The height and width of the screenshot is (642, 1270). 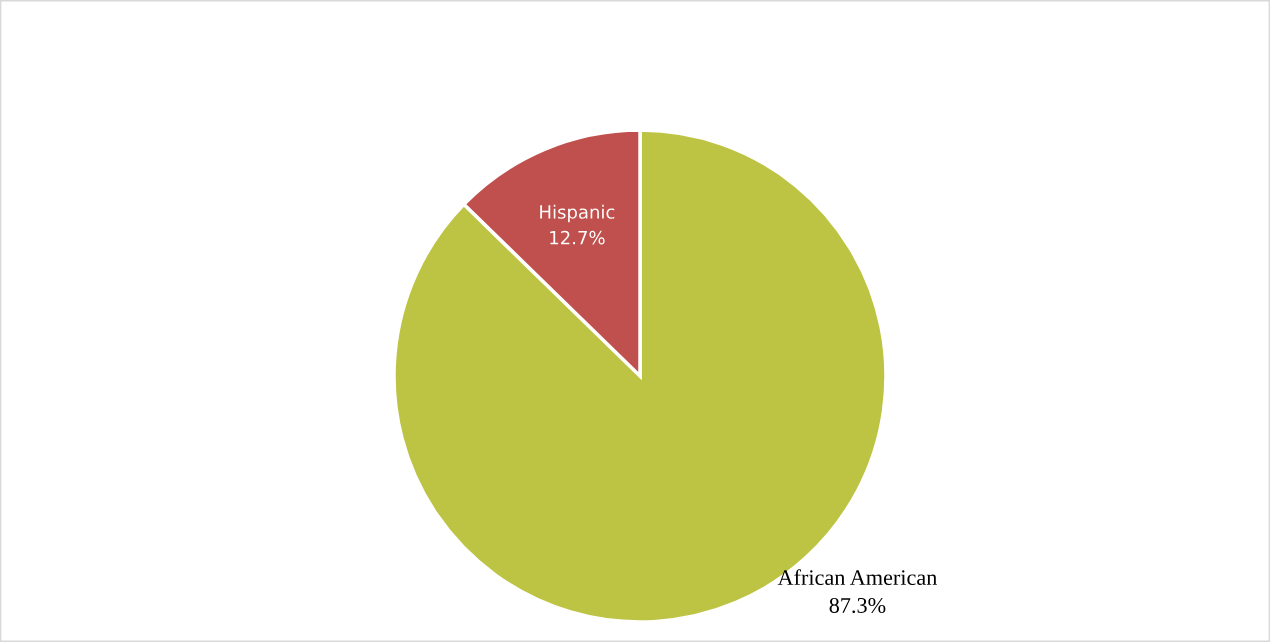 I want to click on data-label: 12.7%, so click(x=577, y=237).